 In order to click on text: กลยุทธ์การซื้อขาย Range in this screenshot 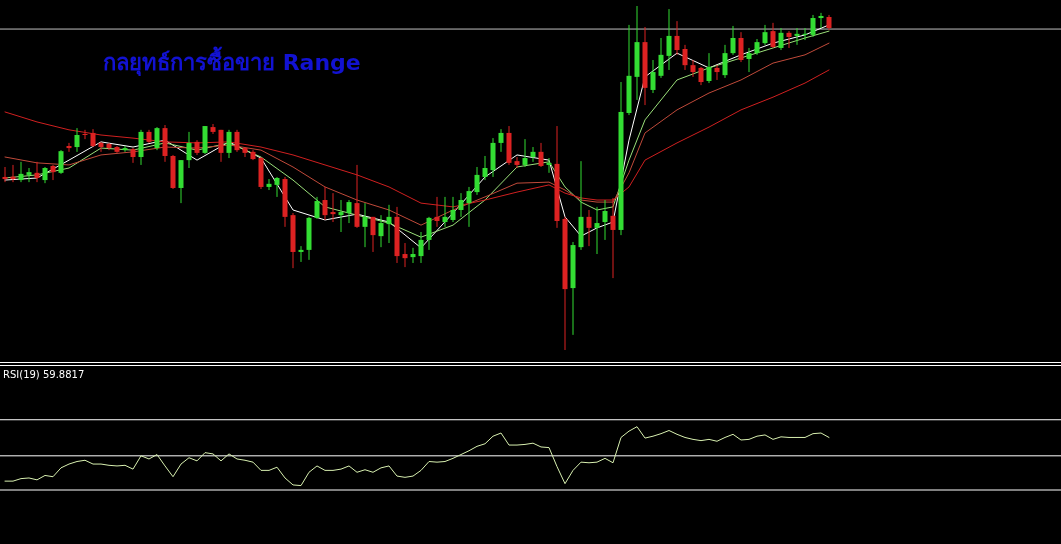, I will do `click(232, 61)`.